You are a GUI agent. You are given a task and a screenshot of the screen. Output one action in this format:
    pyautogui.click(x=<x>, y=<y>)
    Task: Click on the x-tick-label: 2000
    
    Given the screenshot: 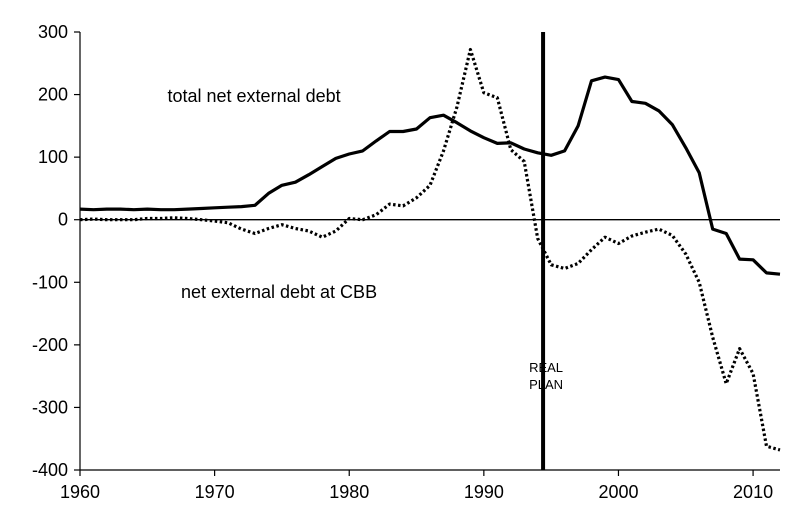 What is the action you would take?
    pyautogui.click(x=618, y=492)
    